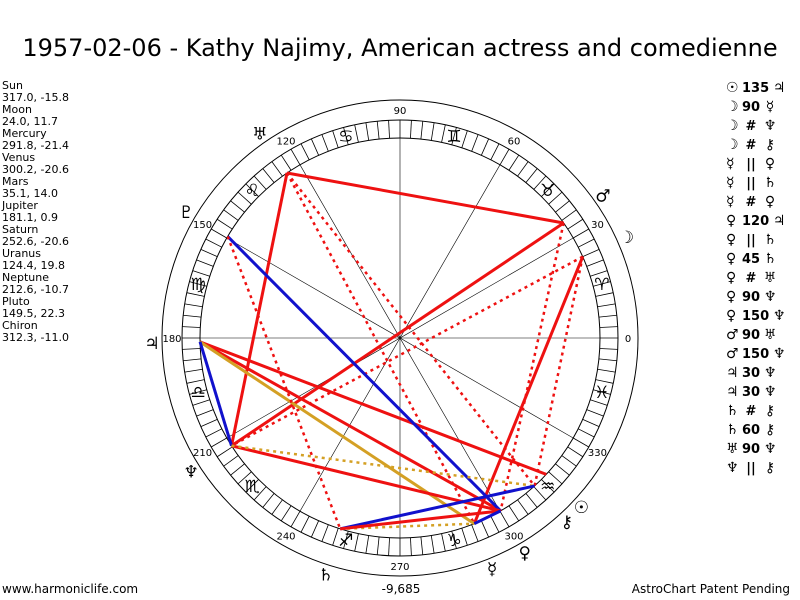 The image size is (800, 600). I want to click on aspect-planet-2: ♄, so click(770, 183).